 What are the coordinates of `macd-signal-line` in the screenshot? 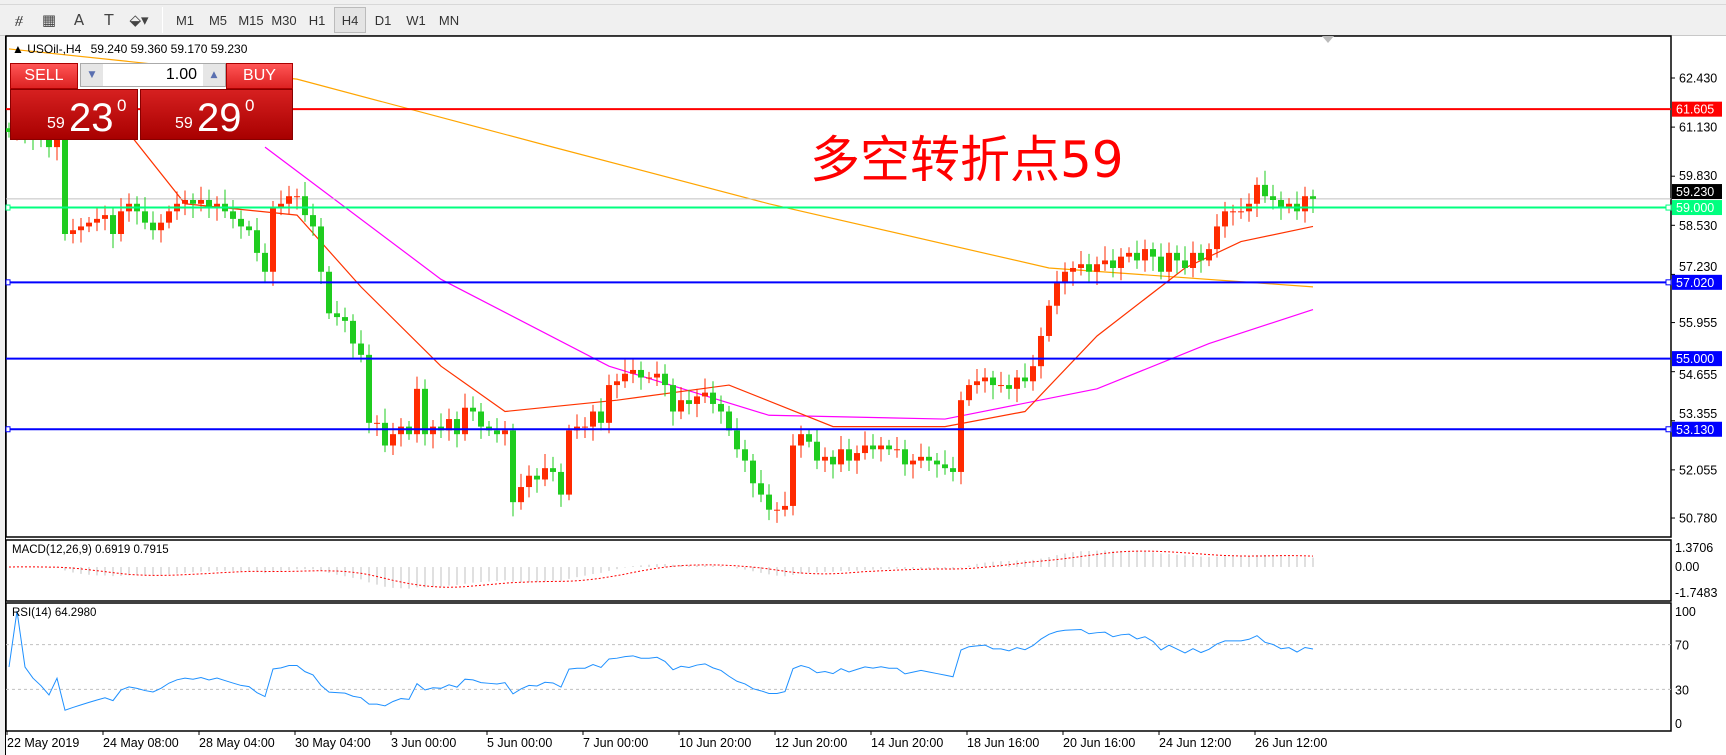 It's located at (661, 569).